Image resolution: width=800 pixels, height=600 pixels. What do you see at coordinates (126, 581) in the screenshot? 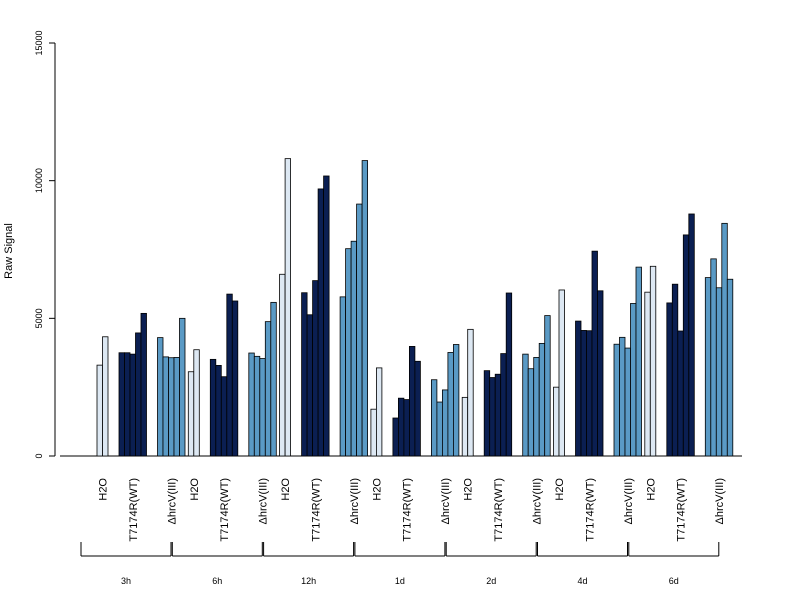
I see `time-point-label: 3h` at bounding box center [126, 581].